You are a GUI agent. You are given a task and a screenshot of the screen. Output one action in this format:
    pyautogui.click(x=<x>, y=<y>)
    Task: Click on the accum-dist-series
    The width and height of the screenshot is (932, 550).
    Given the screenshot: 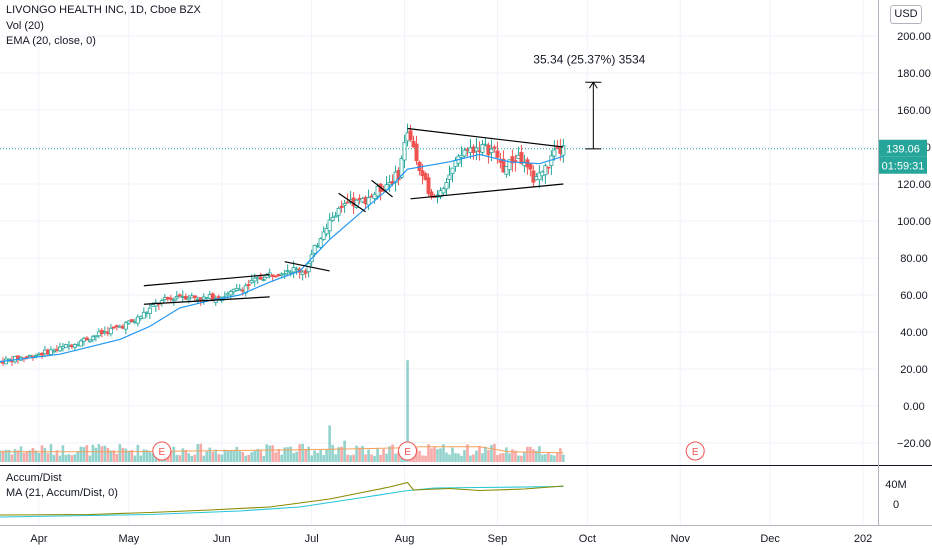 What is the action you would take?
    pyautogui.click(x=282, y=498)
    